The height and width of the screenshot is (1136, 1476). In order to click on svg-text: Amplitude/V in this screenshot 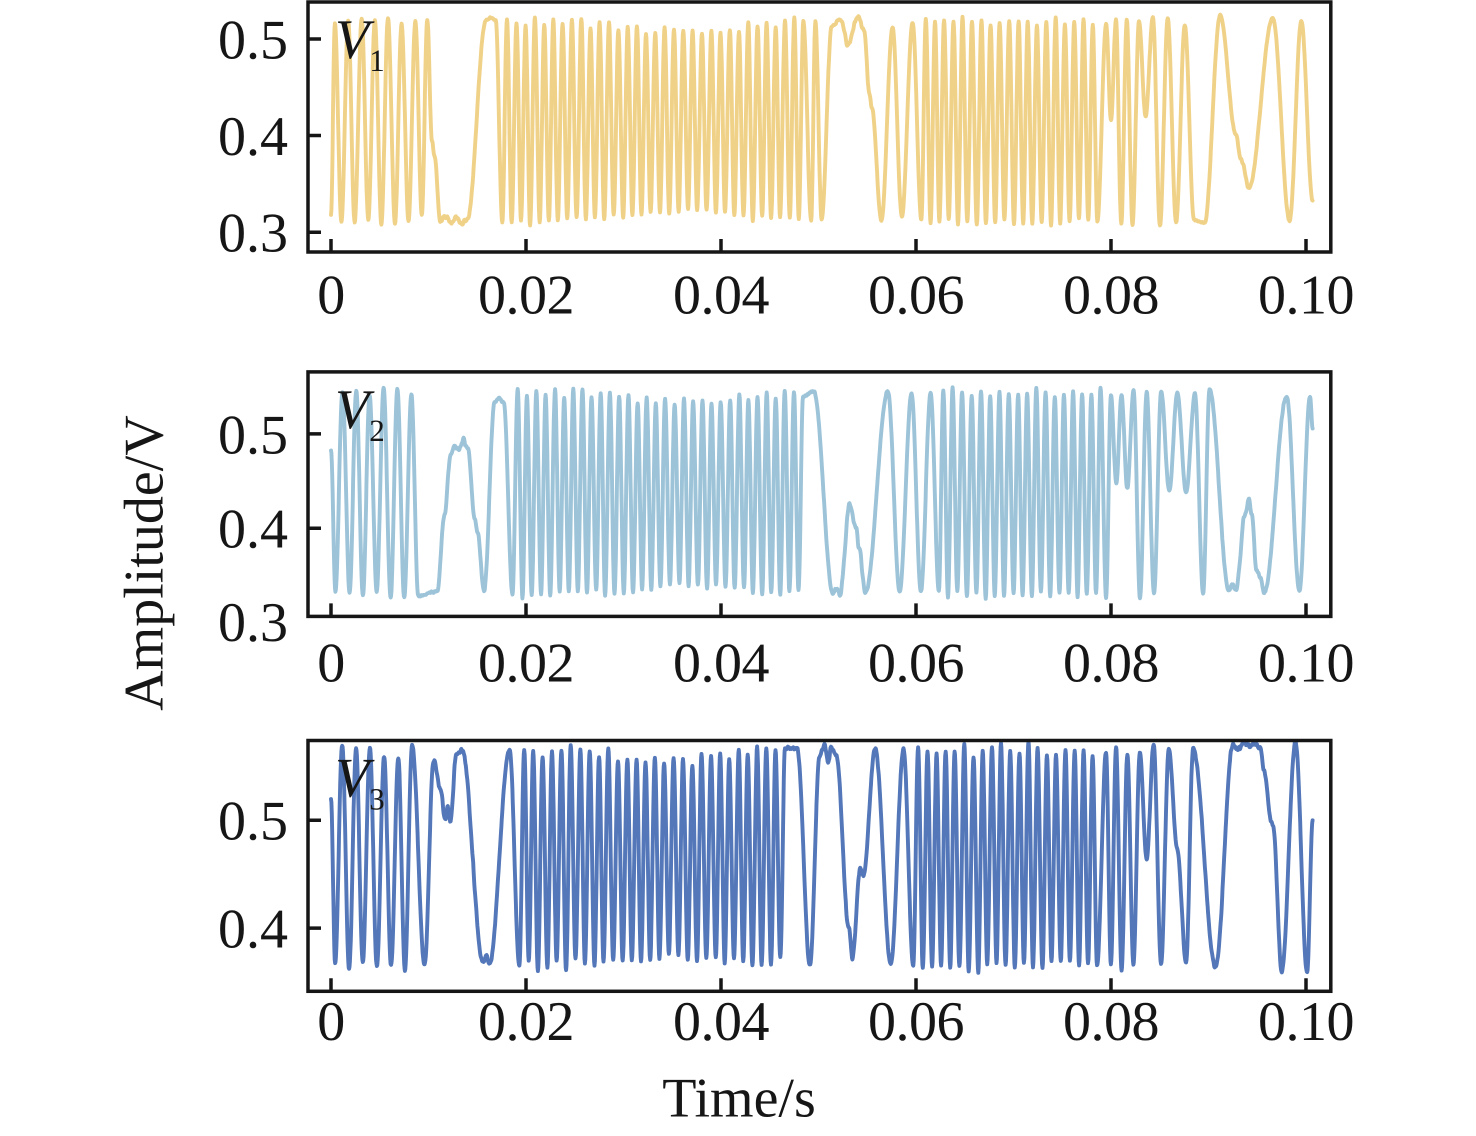, I will do `click(145, 563)`.